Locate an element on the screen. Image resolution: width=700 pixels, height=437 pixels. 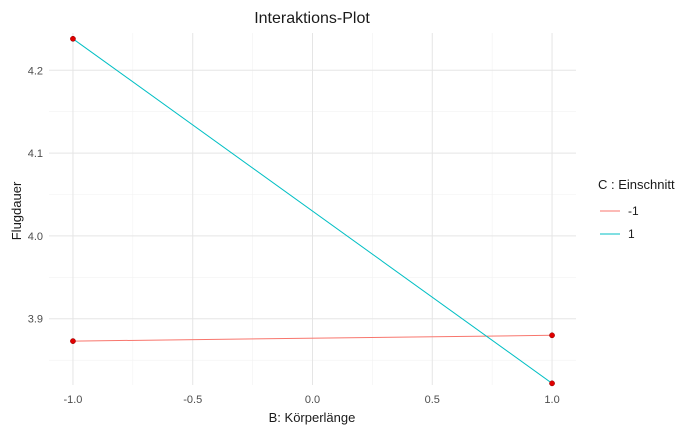
chart-title: Interaktions-Plot is located at coordinates (312, 18).